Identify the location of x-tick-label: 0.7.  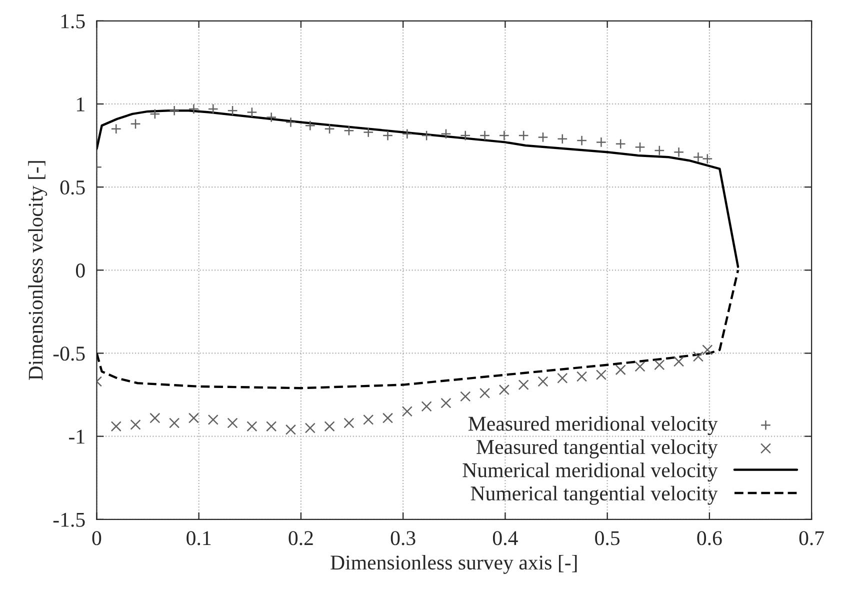
(811, 538).